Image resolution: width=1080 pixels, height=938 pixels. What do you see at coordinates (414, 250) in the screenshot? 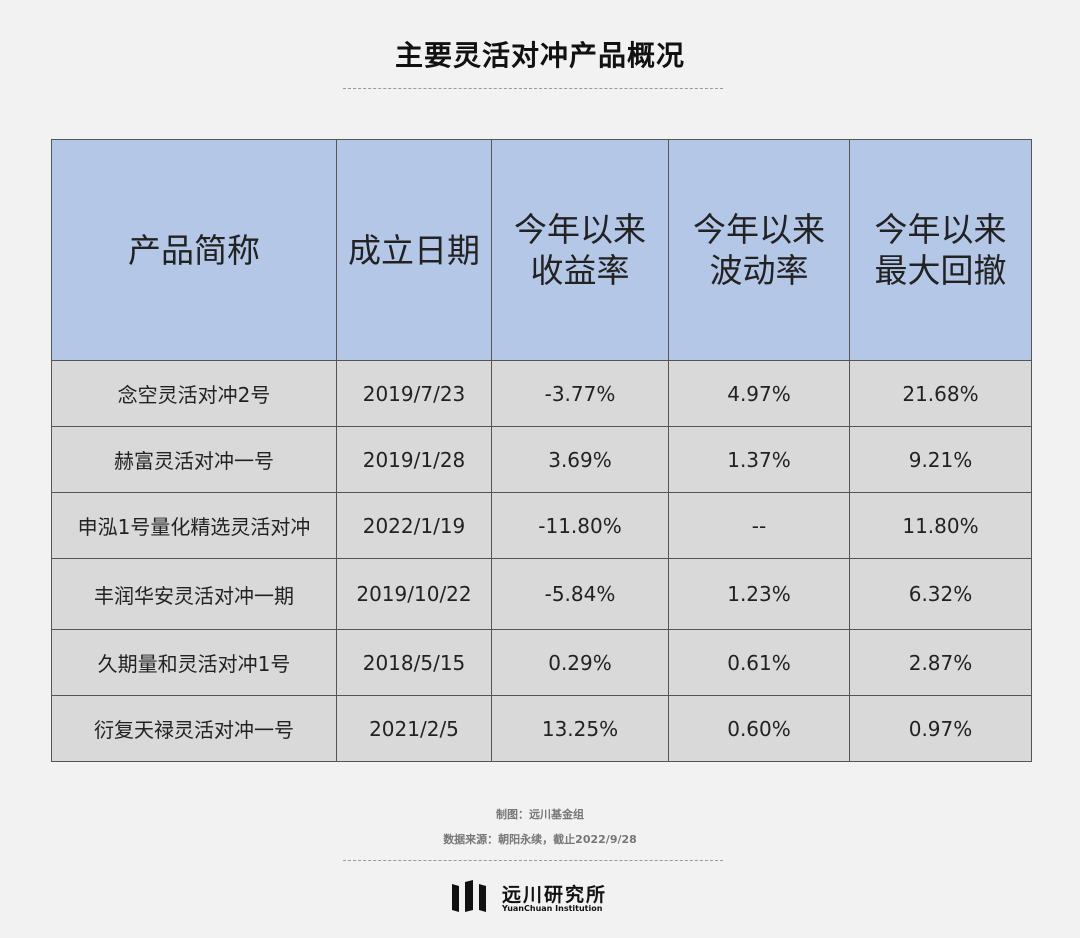
I see `header-inception-date: 成立日期` at bounding box center [414, 250].